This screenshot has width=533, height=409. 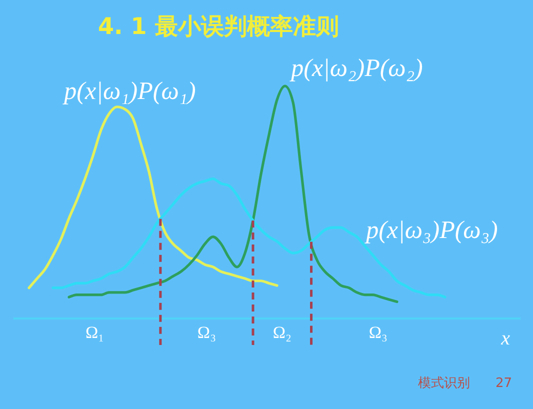 What do you see at coordinates (94, 332) in the screenshot?
I see `text: Ω₁` at bounding box center [94, 332].